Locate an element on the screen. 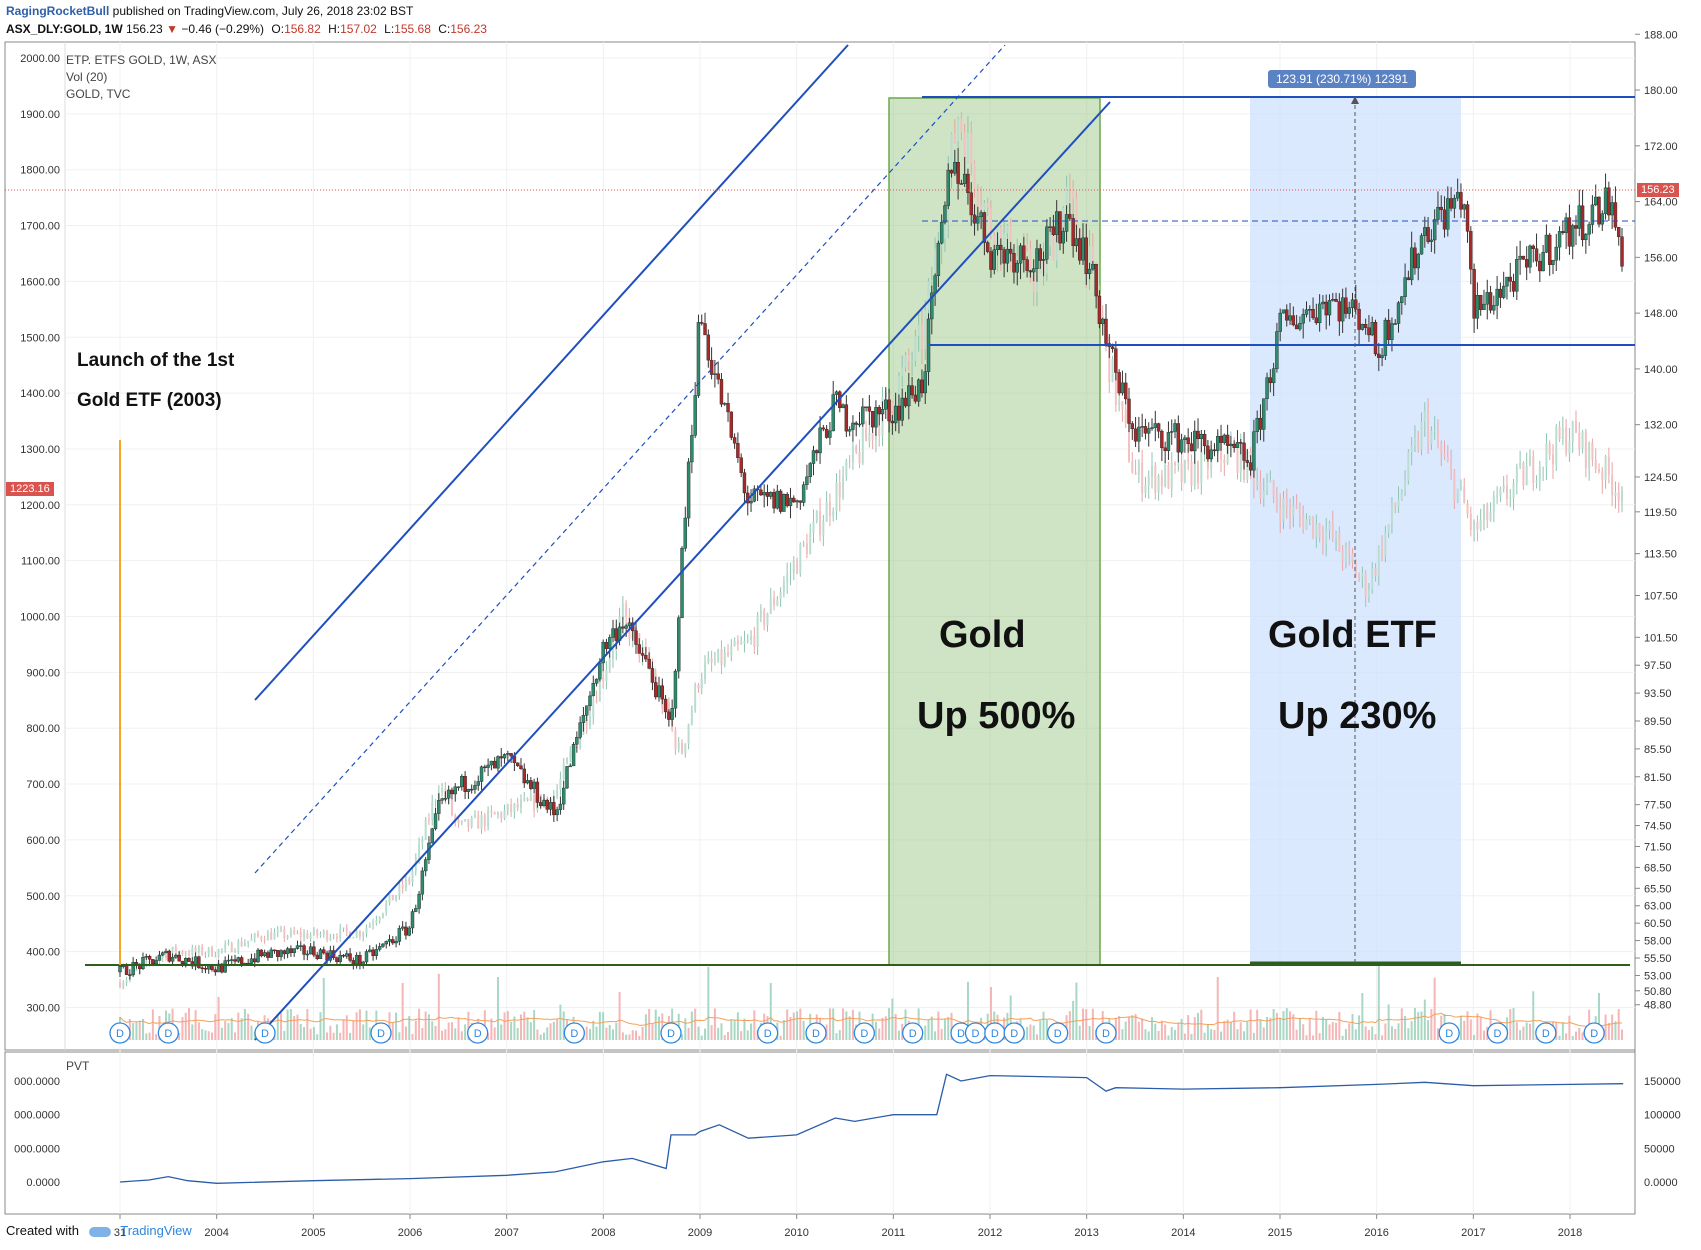  left-axis-tick: 1100.00 is located at coordinates (40, 562).